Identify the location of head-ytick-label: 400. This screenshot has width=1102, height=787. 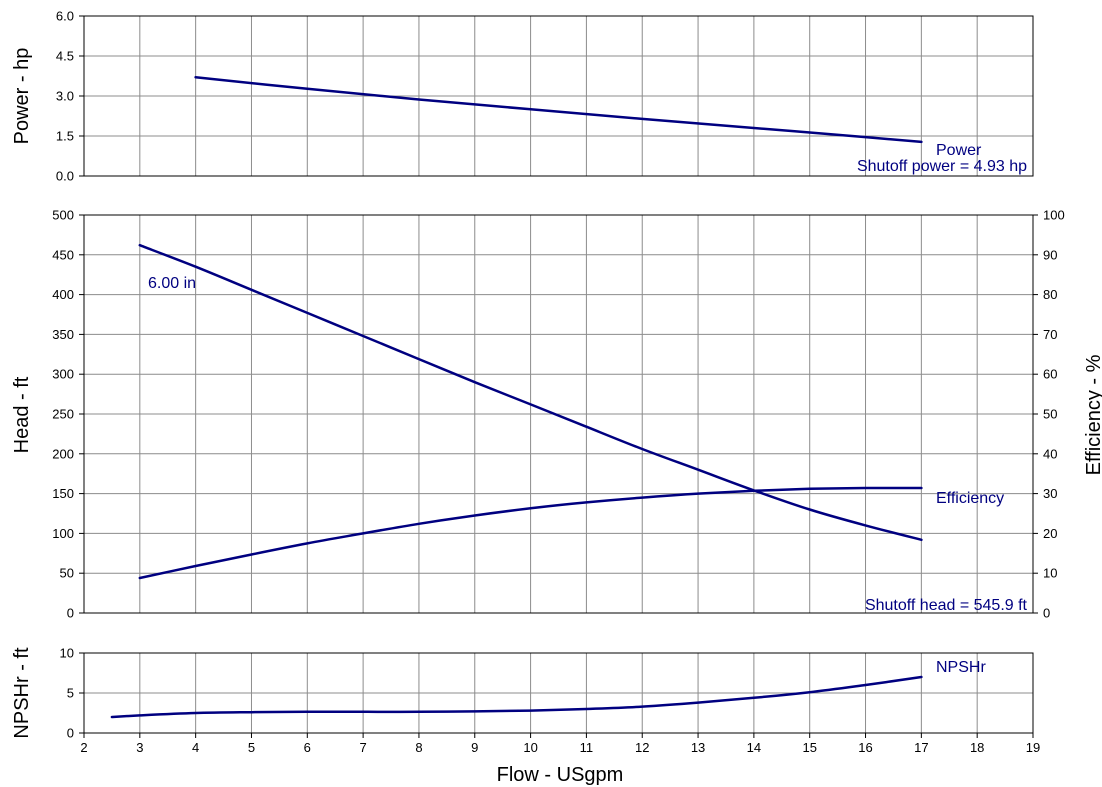
(63, 294).